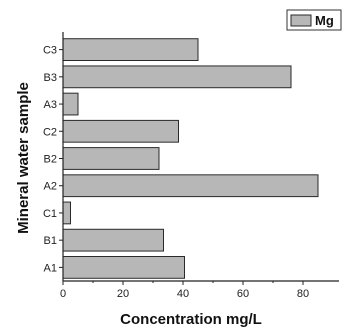 This screenshot has width=346, height=329. I want to click on bar-C2, so click(120, 131).